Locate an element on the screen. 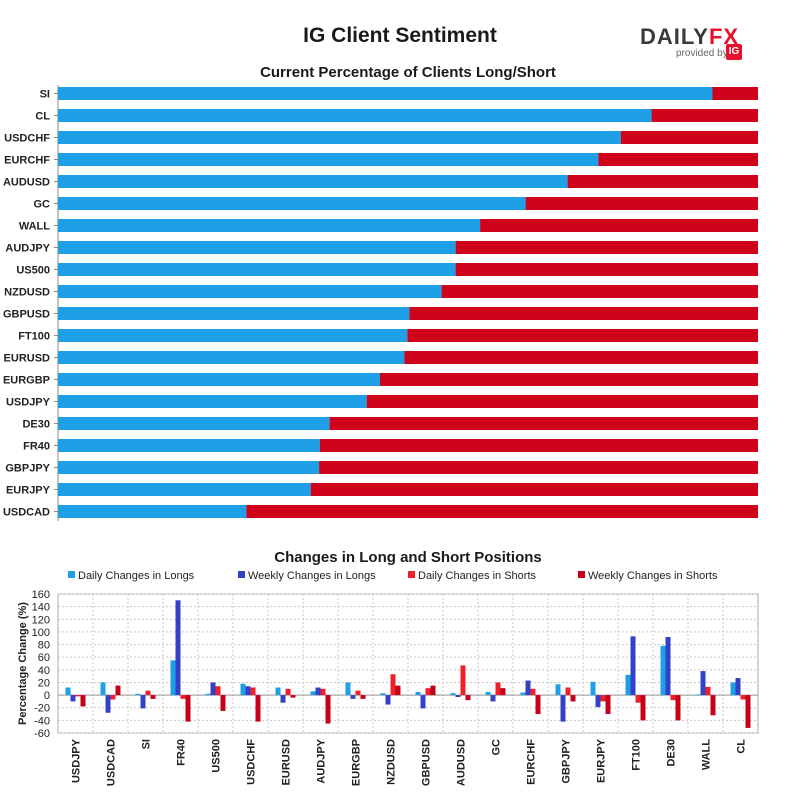 The height and width of the screenshot is (800, 800). category-label: EURGBP is located at coordinates (26, 381).